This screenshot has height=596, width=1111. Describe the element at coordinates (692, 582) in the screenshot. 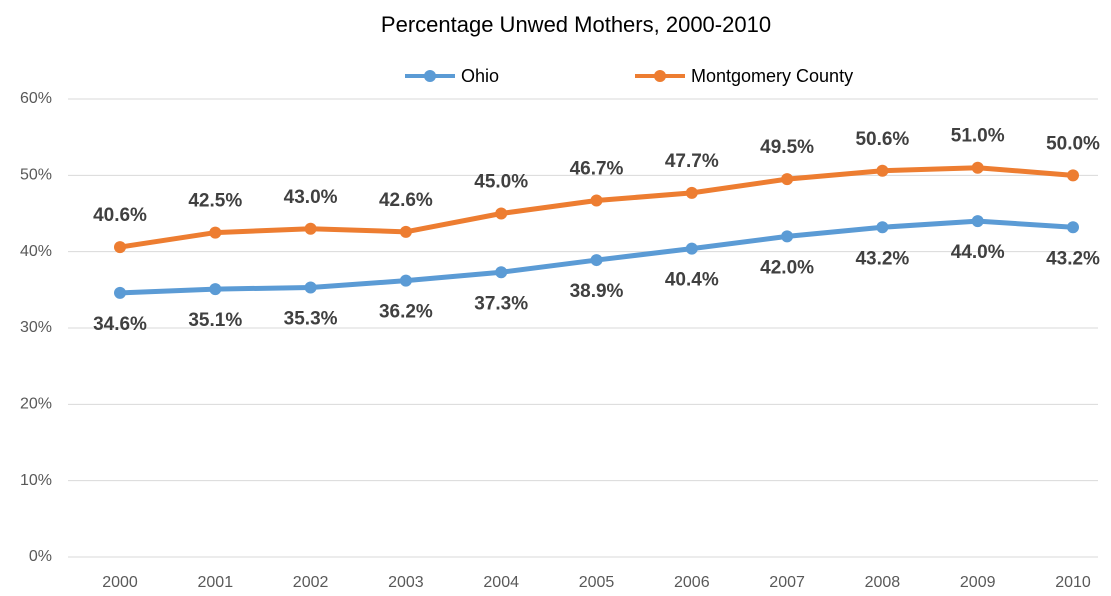

I see `x-tick-label: 2006` at that location.